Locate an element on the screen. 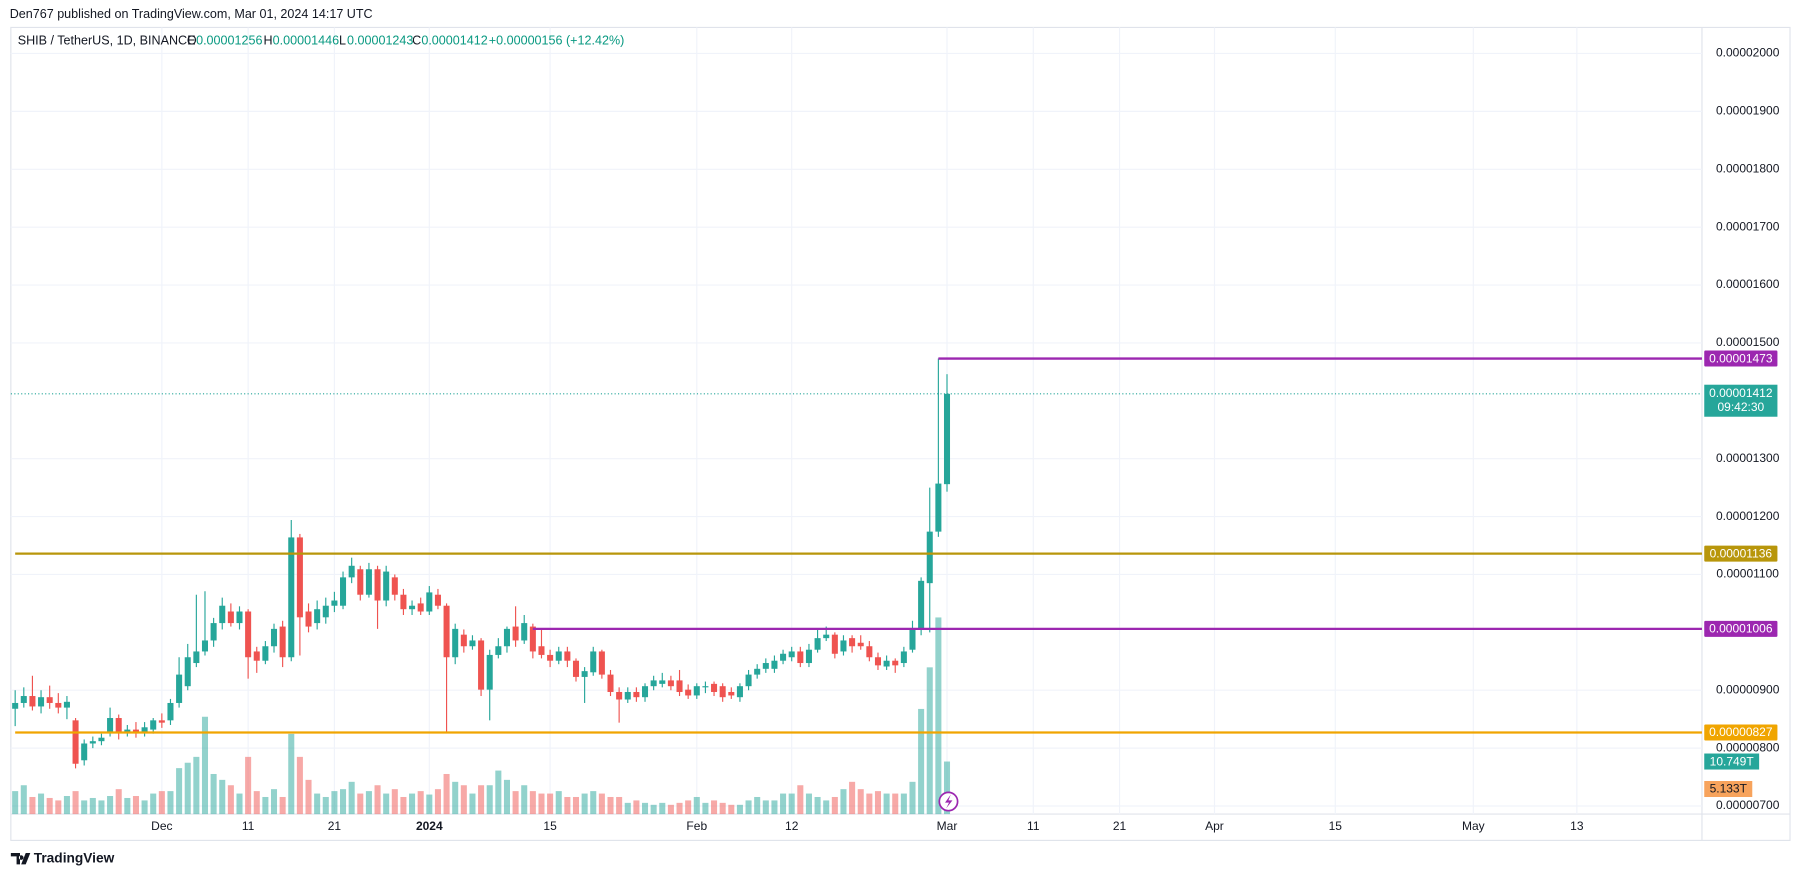 The width and height of the screenshot is (1794, 877). y-tick-label: 0.00001100 is located at coordinates (1747, 574).